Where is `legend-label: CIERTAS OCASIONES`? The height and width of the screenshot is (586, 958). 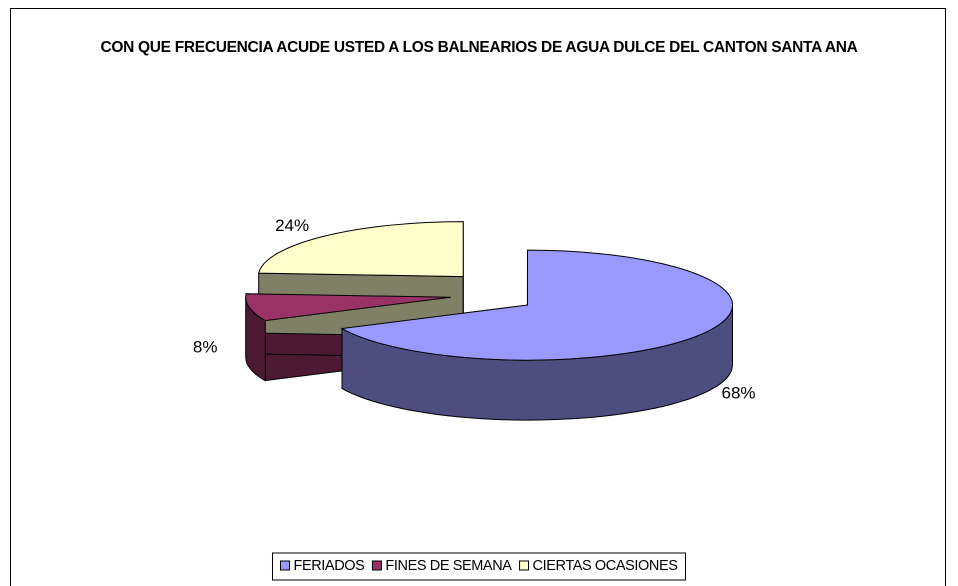 legend-label: CIERTAS OCASIONES is located at coordinates (605, 566).